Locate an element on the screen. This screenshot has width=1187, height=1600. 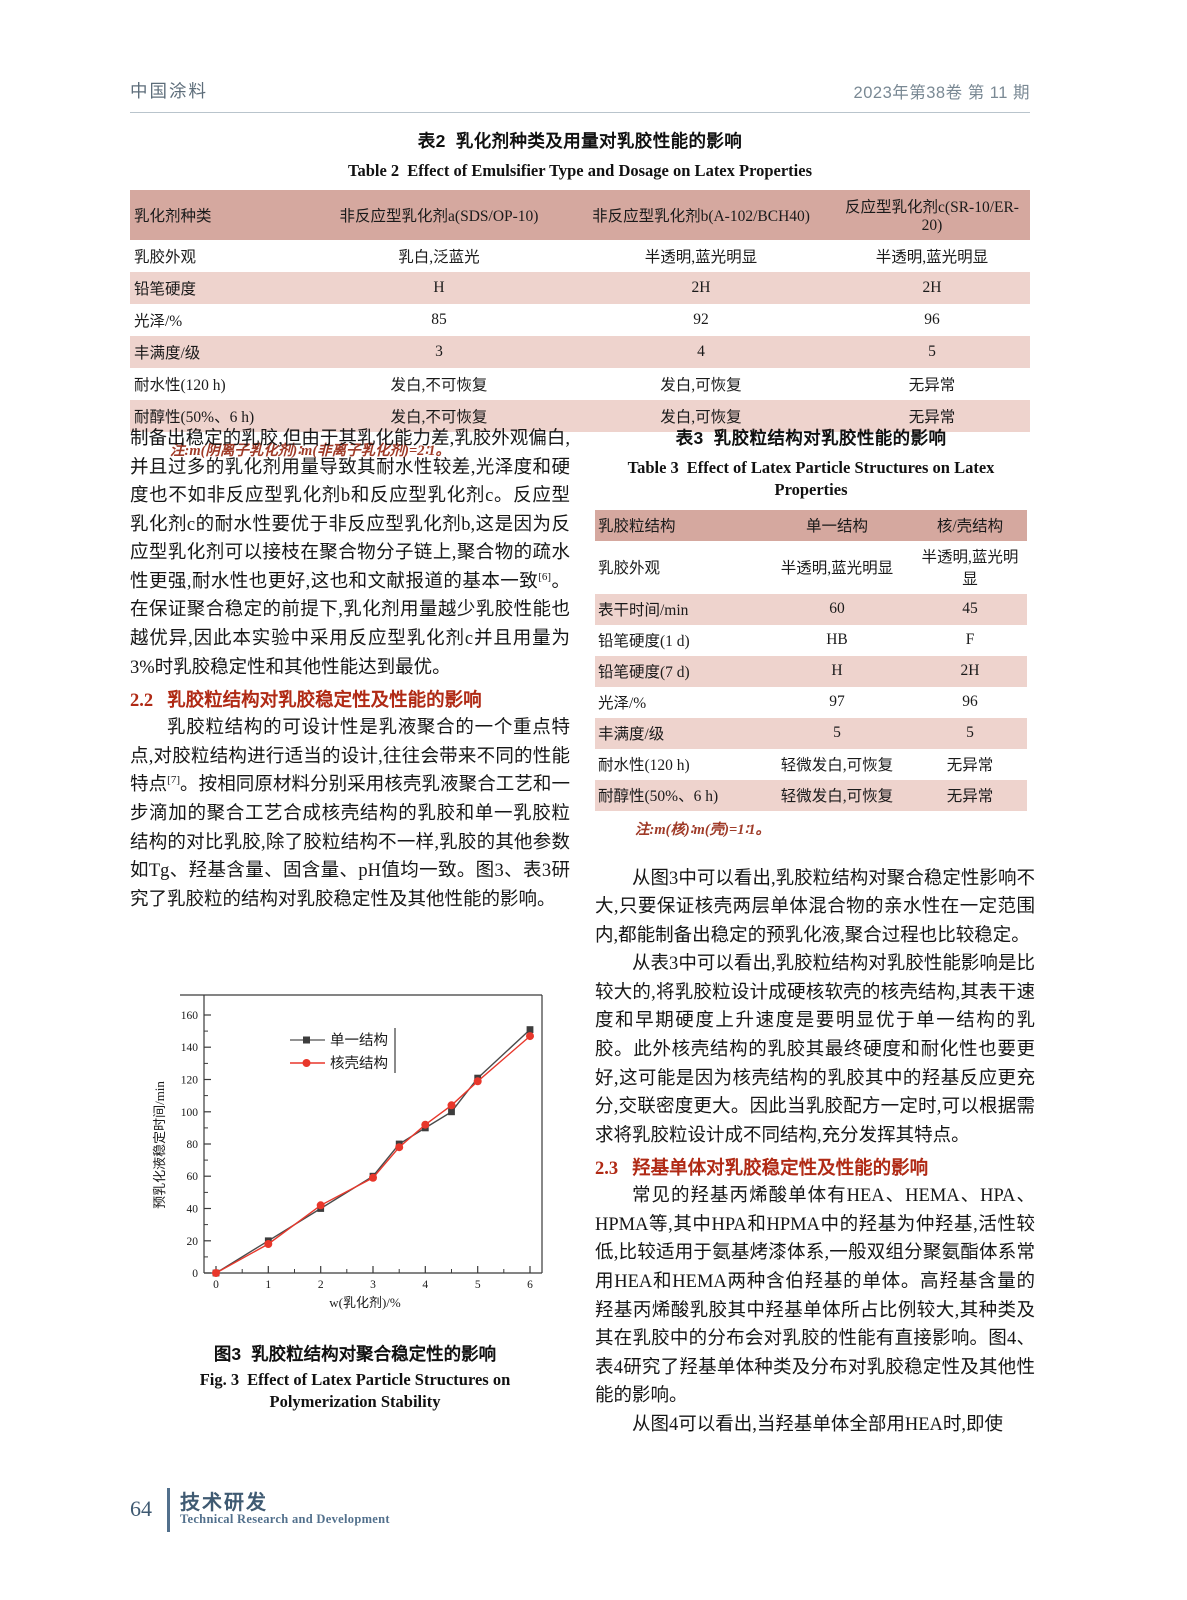
table3-row-label: 乳胶外观 is located at coordinates (678, 567).